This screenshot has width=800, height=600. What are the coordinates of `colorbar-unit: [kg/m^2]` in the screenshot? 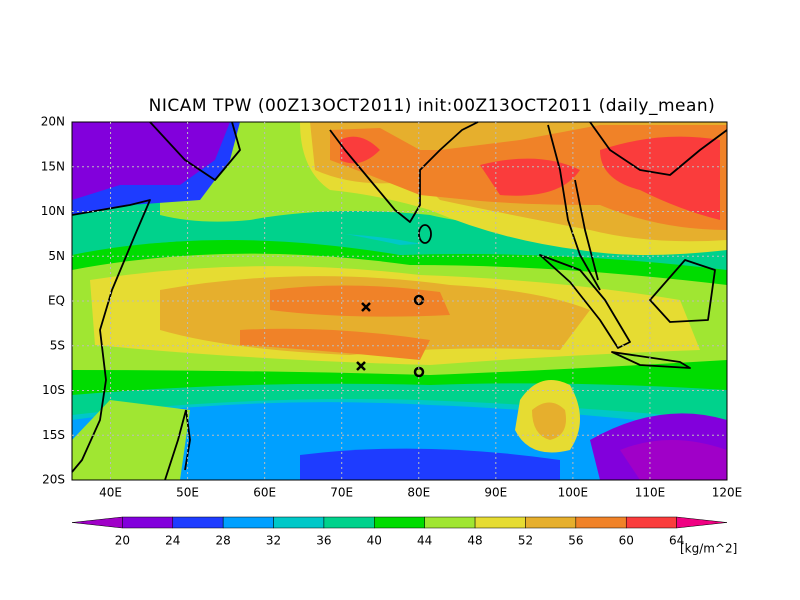 It's located at (708, 549).